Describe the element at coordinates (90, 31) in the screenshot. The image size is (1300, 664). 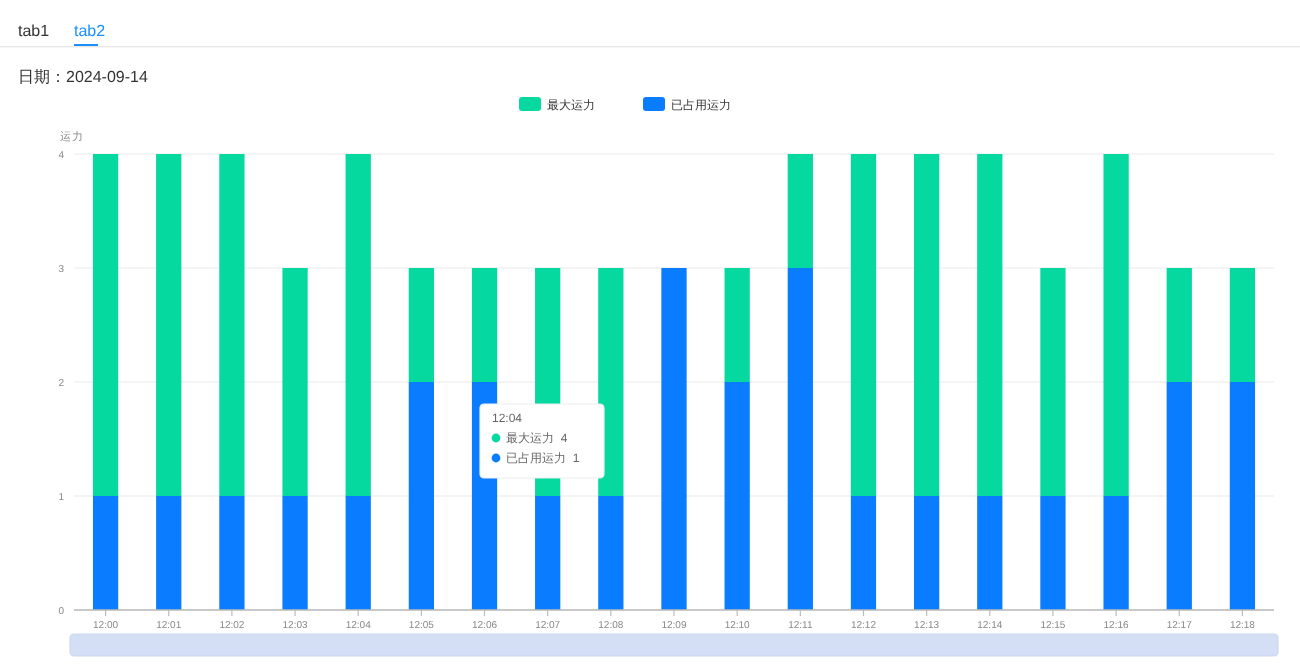
I see `text: tab2` at that location.